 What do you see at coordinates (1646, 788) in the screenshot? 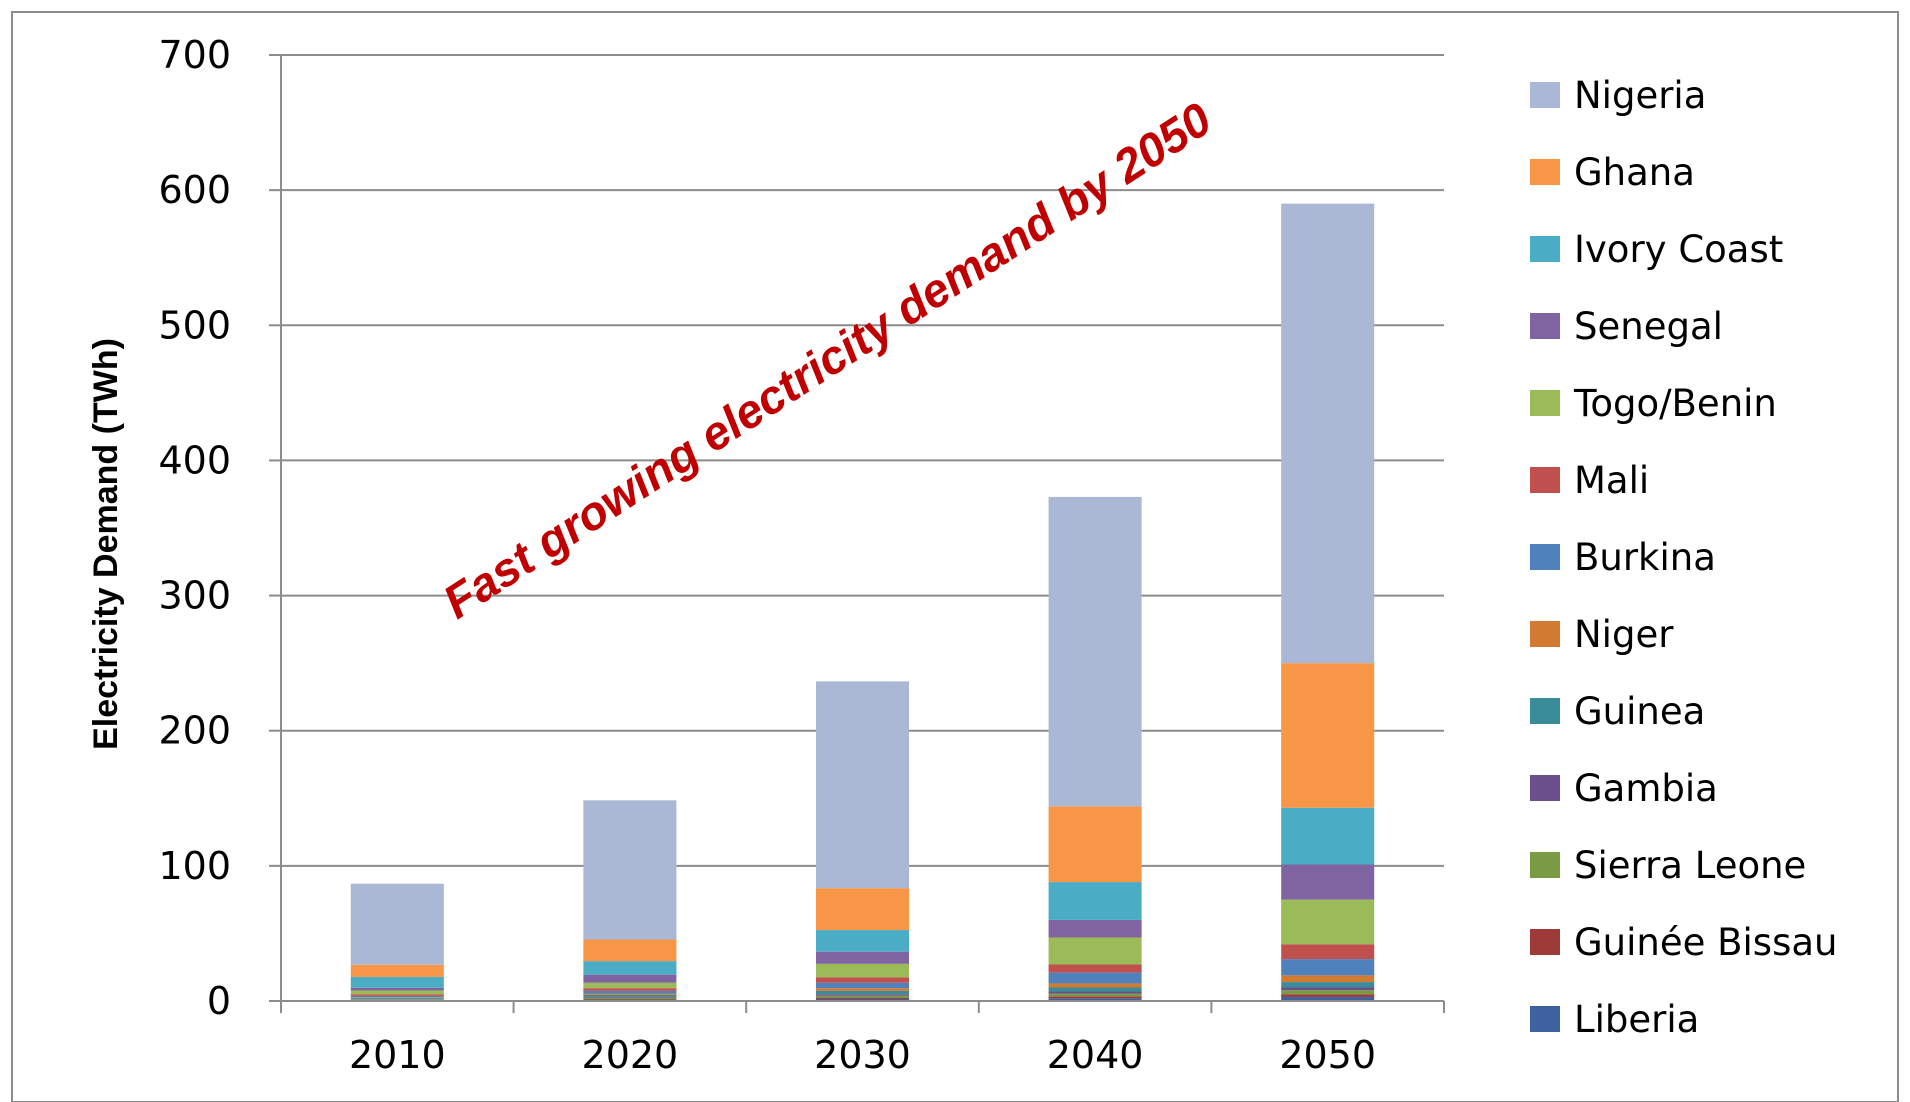
I see `legend-label: Gambia` at bounding box center [1646, 788].